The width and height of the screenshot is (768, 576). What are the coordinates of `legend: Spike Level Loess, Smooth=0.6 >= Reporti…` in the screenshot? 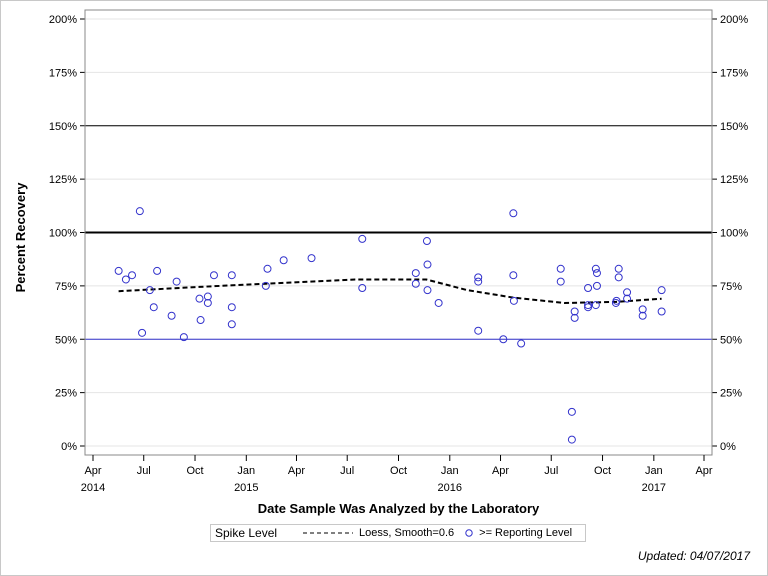 It's located at (398, 533).